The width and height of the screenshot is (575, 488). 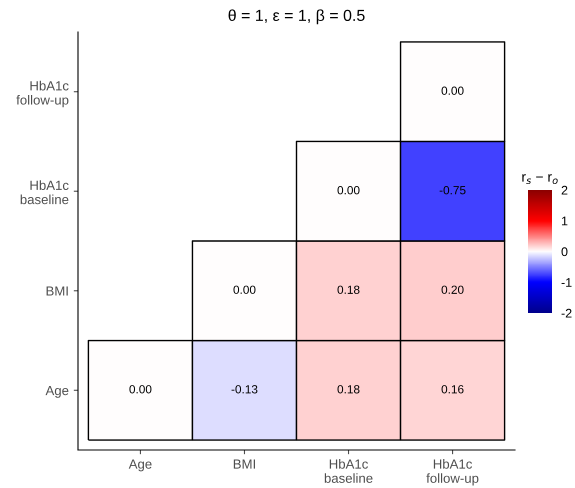 I want to click on y-tick-label: HbA1c baseline, so click(x=44, y=192).